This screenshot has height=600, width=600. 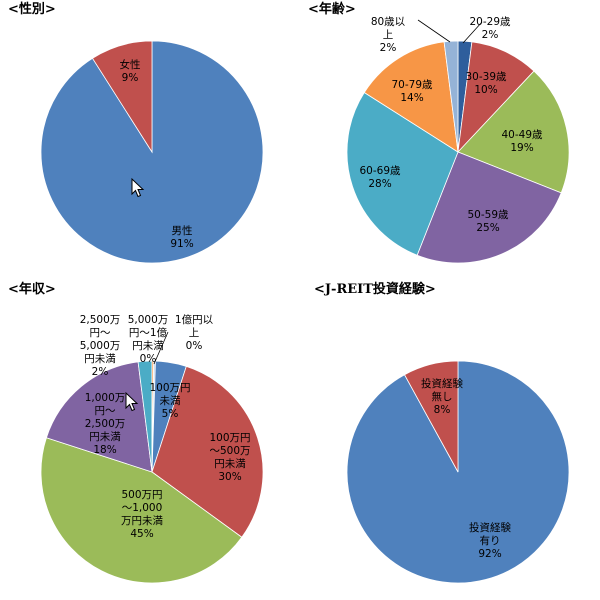 I want to click on slice-data-label: 40-49歳 19%, so click(x=522, y=141).